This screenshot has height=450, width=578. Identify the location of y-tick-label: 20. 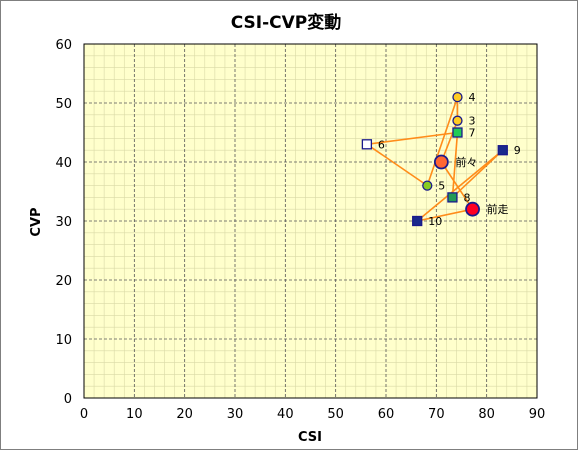
(63, 281).